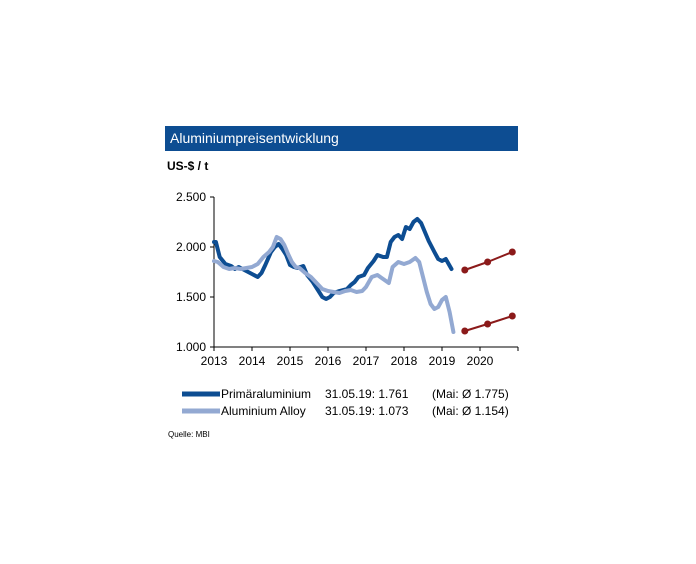  Describe the element at coordinates (480, 361) in the screenshot. I see `x-tick-label: 2020` at that location.